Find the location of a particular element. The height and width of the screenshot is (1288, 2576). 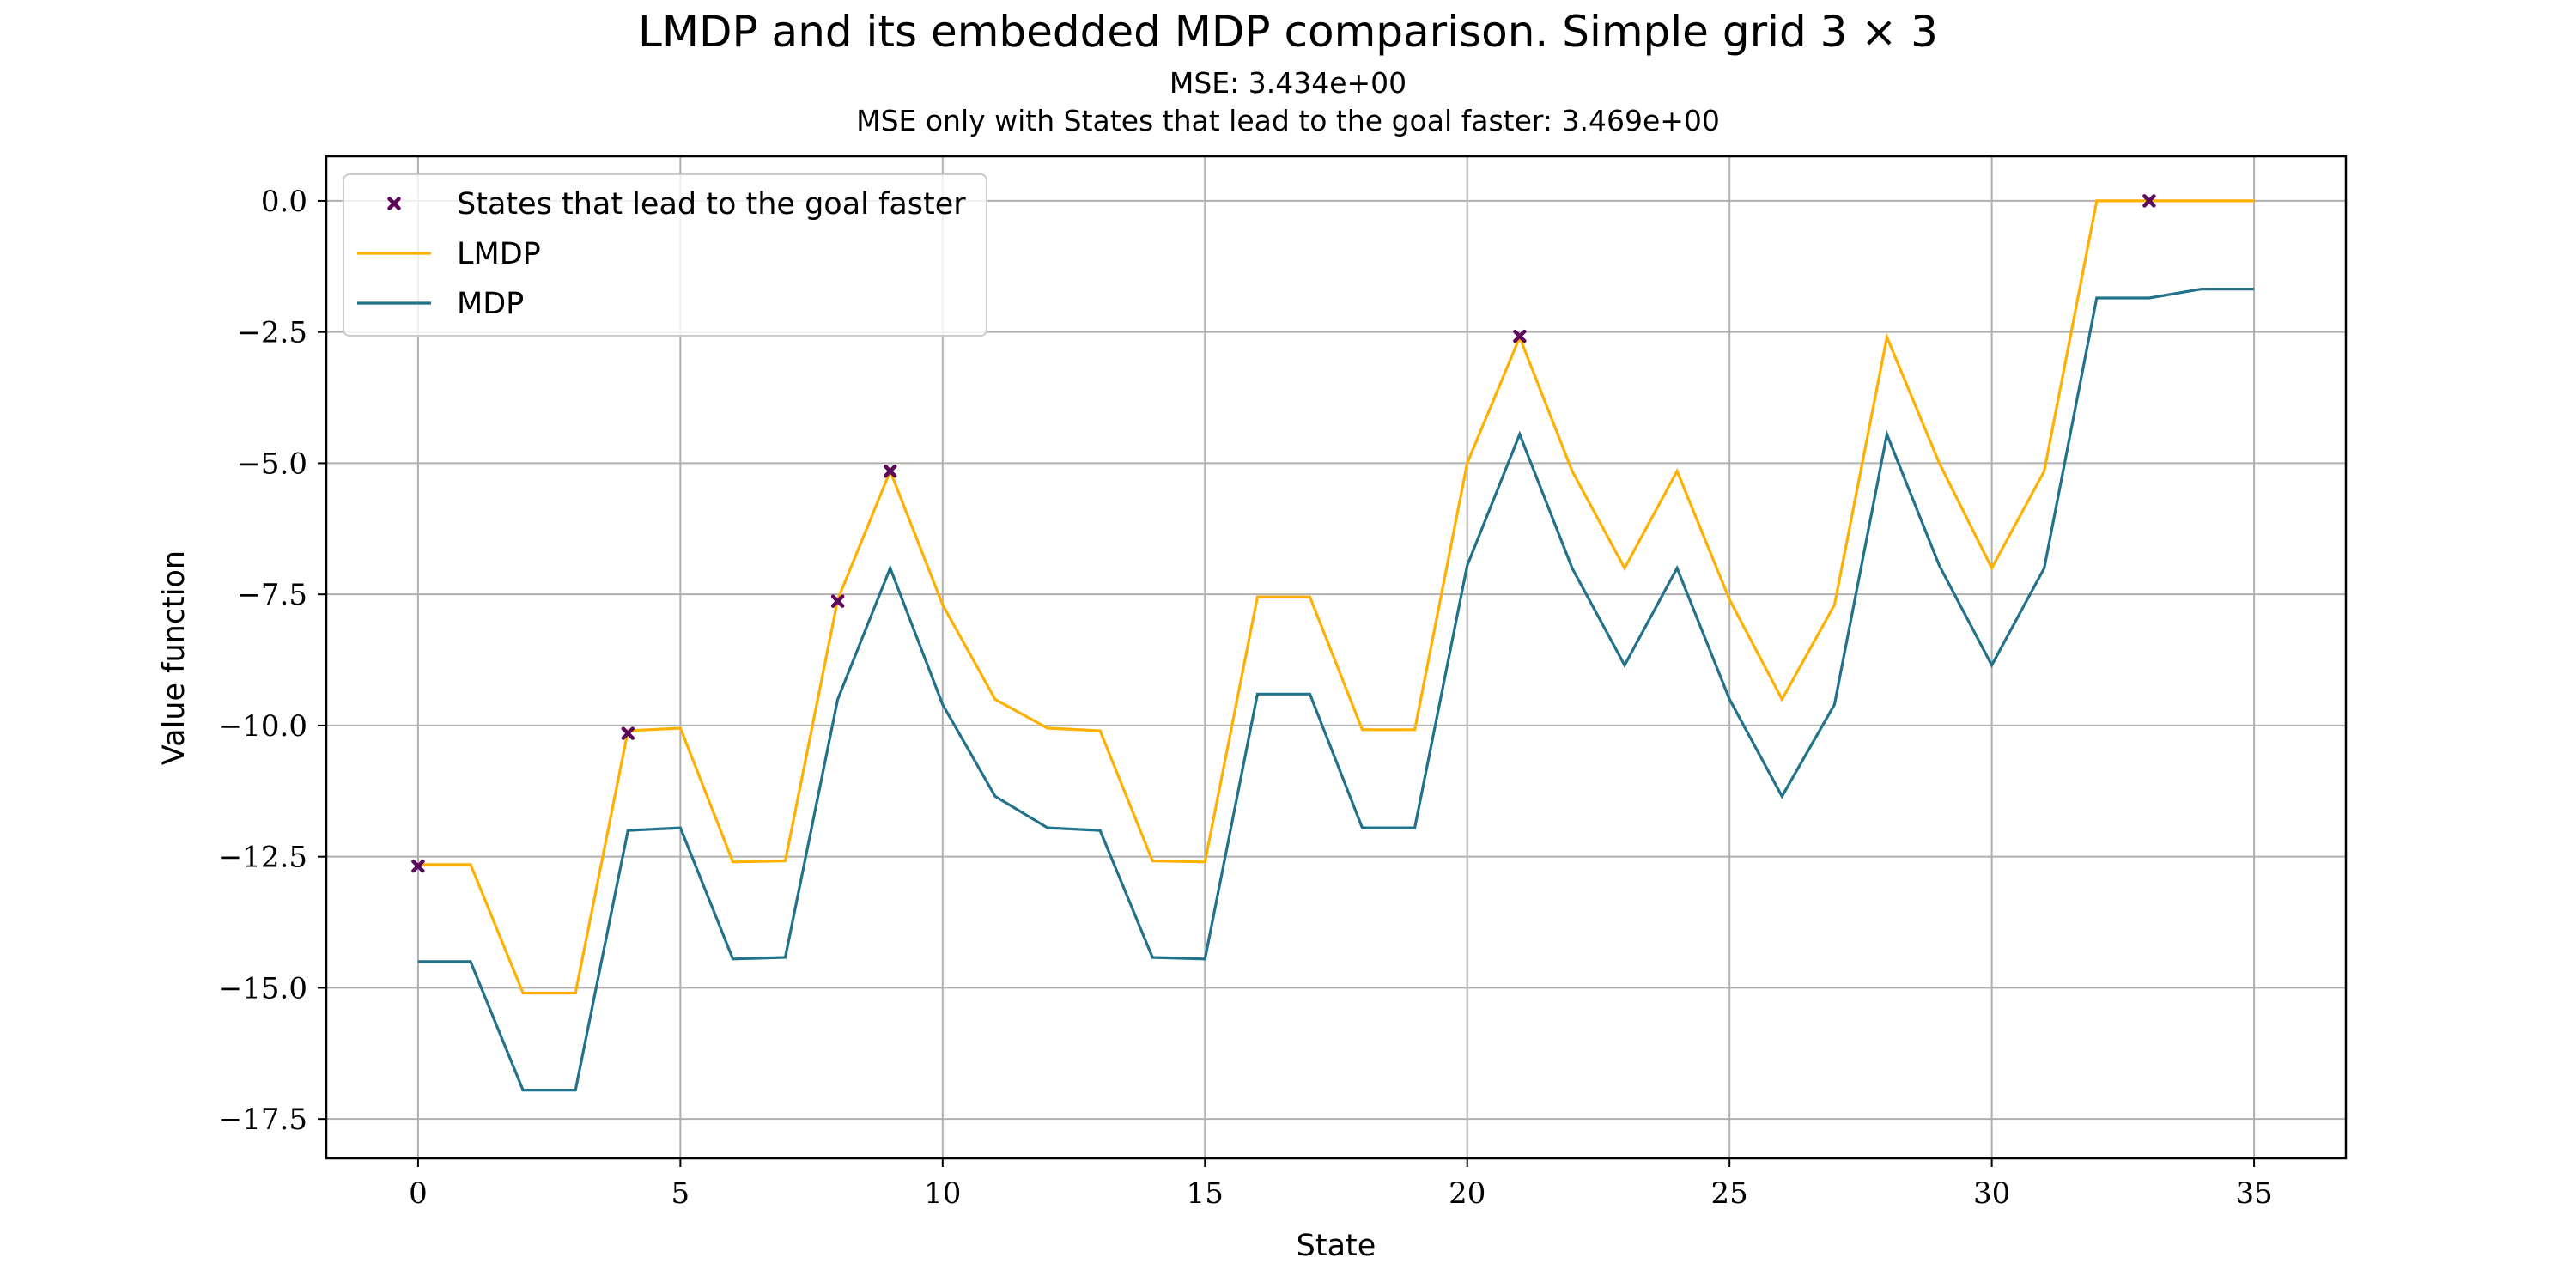

x-tick-label: 15 is located at coordinates (1206, 1193).